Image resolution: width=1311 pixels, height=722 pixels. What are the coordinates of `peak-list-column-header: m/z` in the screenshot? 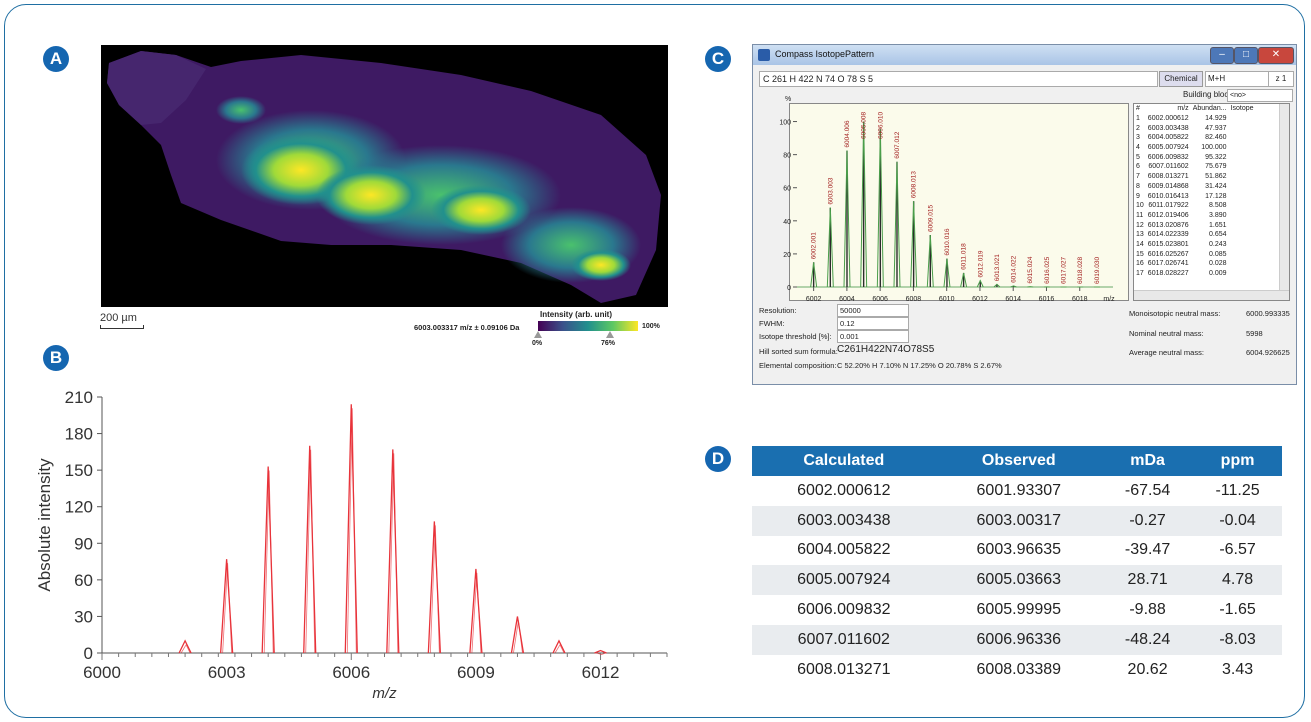 It's located at (1183, 109).